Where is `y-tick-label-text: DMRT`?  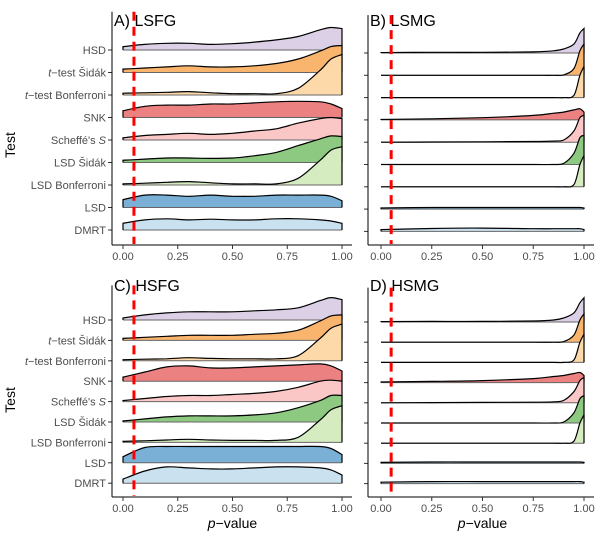 y-tick-label-text: DMRT is located at coordinates (90, 484).